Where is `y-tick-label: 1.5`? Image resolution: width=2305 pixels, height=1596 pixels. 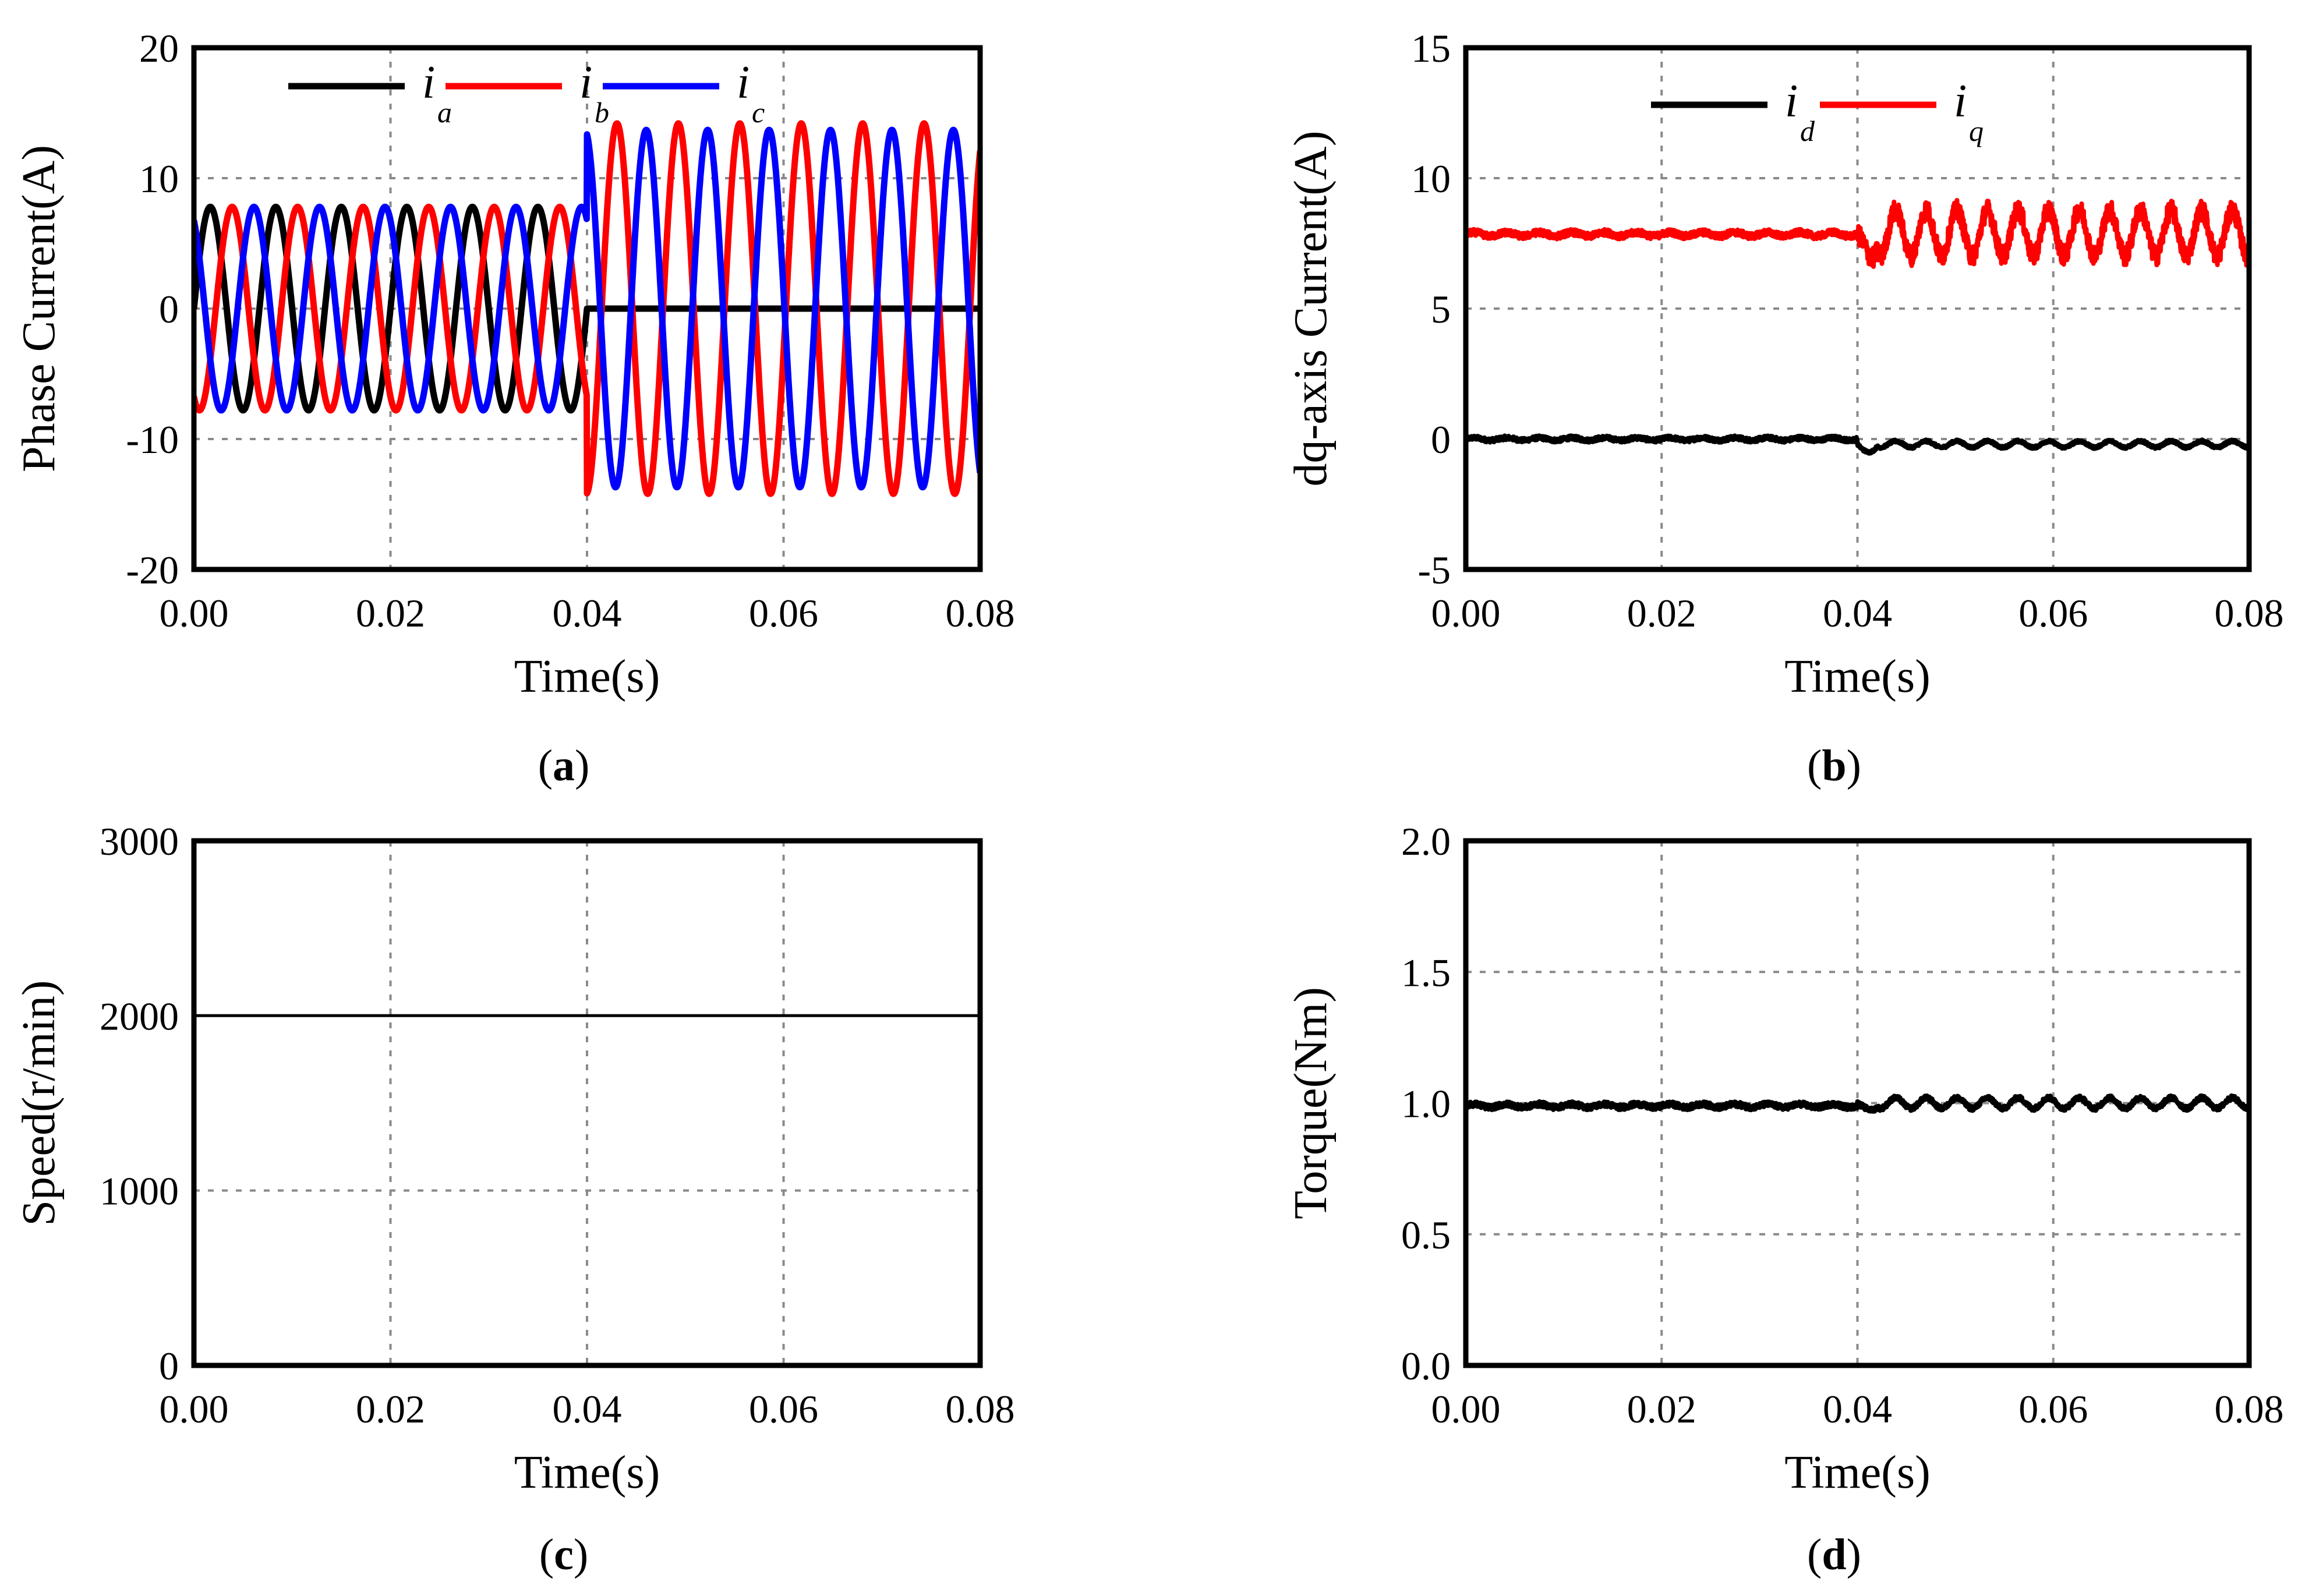
y-tick-label: 1.5 is located at coordinates (1426, 972).